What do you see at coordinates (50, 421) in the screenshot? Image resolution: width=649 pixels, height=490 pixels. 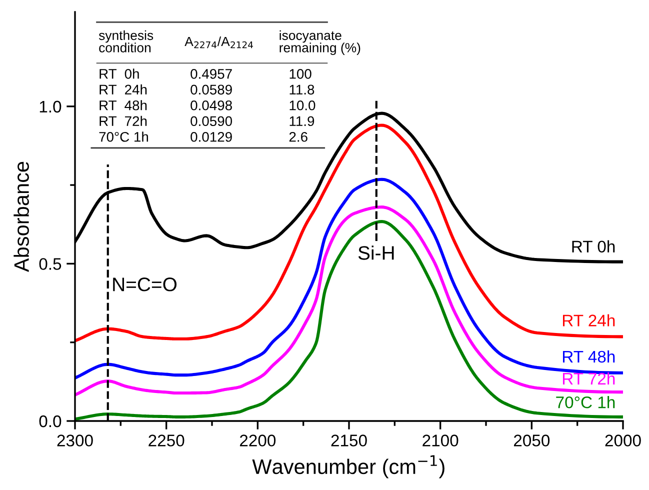 I see `y-tick-label: 0.0` at bounding box center [50, 421].